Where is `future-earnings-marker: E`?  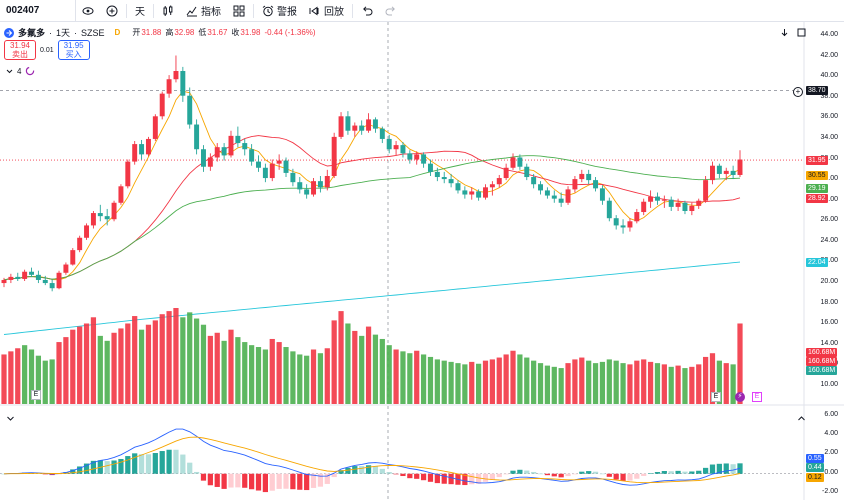
future-earnings-marker: E is located at coordinates (757, 397).